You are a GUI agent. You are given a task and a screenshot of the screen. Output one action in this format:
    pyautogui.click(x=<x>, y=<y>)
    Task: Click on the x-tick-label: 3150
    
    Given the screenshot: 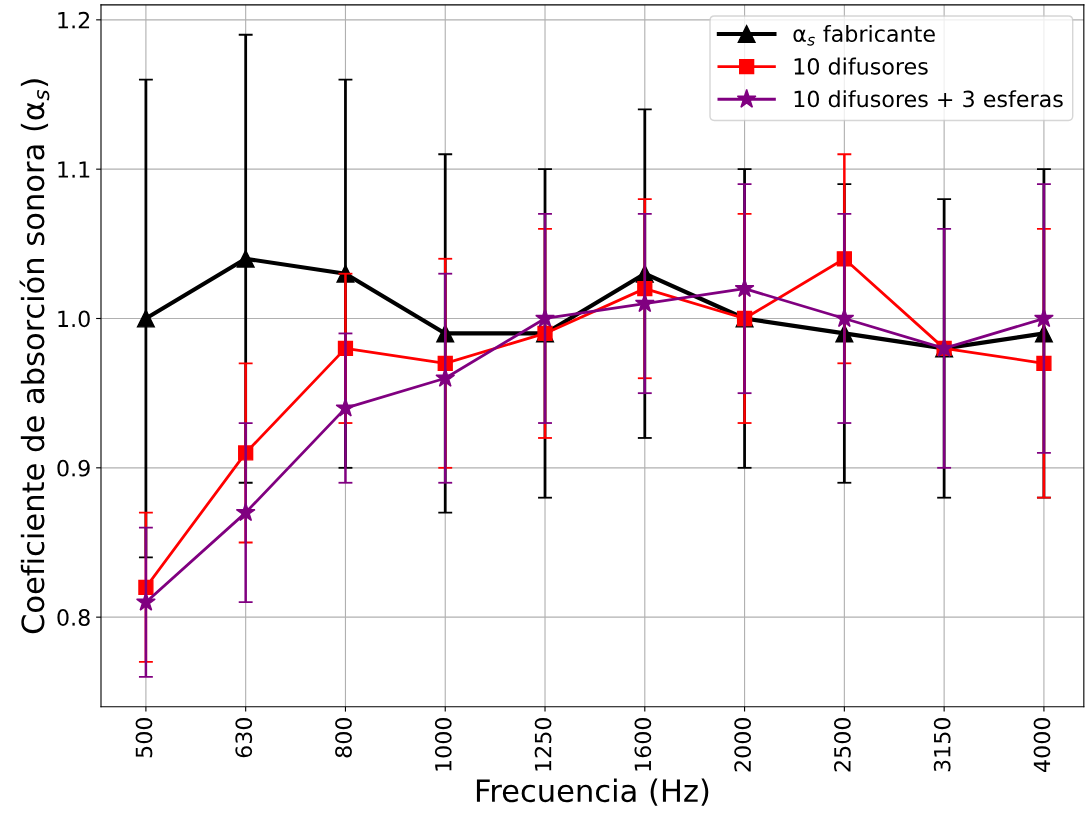 What is the action you would take?
    pyautogui.click(x=942, y=744)
    